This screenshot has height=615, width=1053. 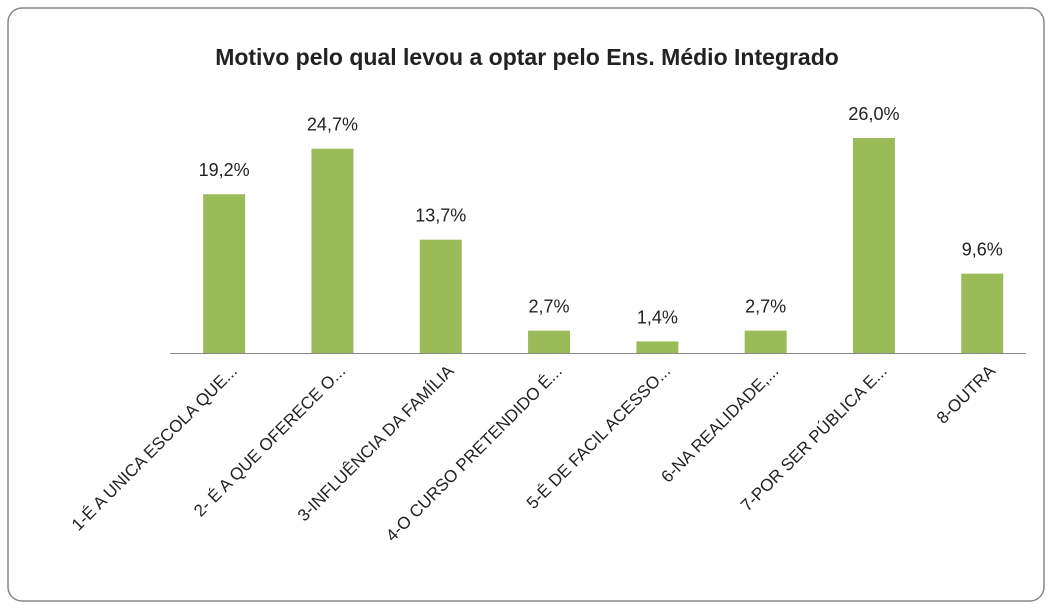 I want to click on data-label: 13,7%, so click(x=440, y=216).